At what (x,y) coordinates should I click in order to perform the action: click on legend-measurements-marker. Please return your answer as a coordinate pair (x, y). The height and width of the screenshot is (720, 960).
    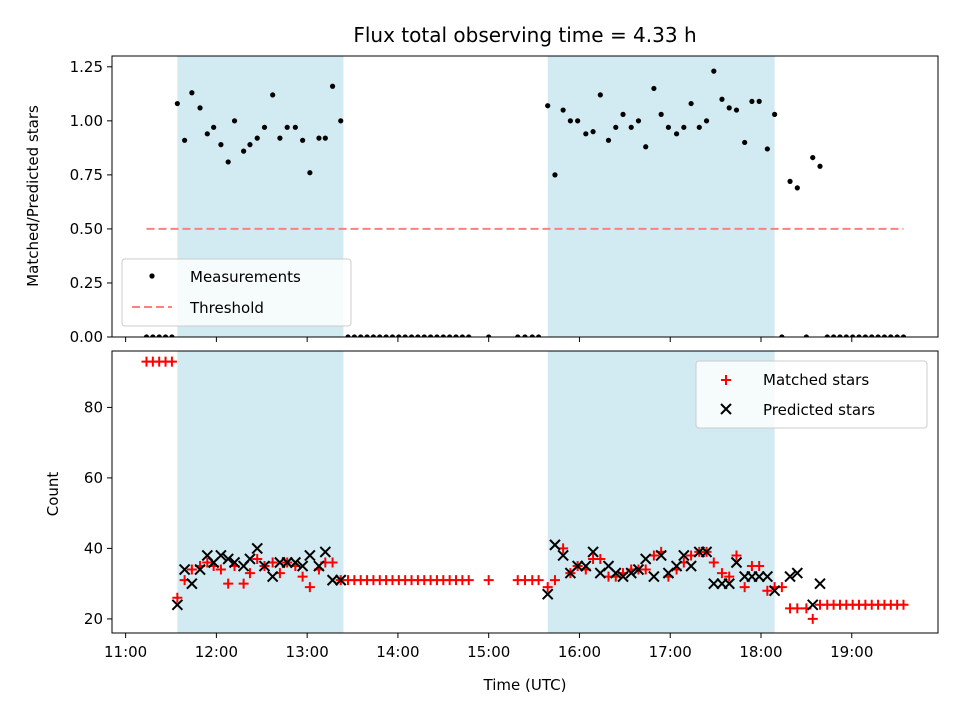
    Looking at the image, I should click on (152, 276).